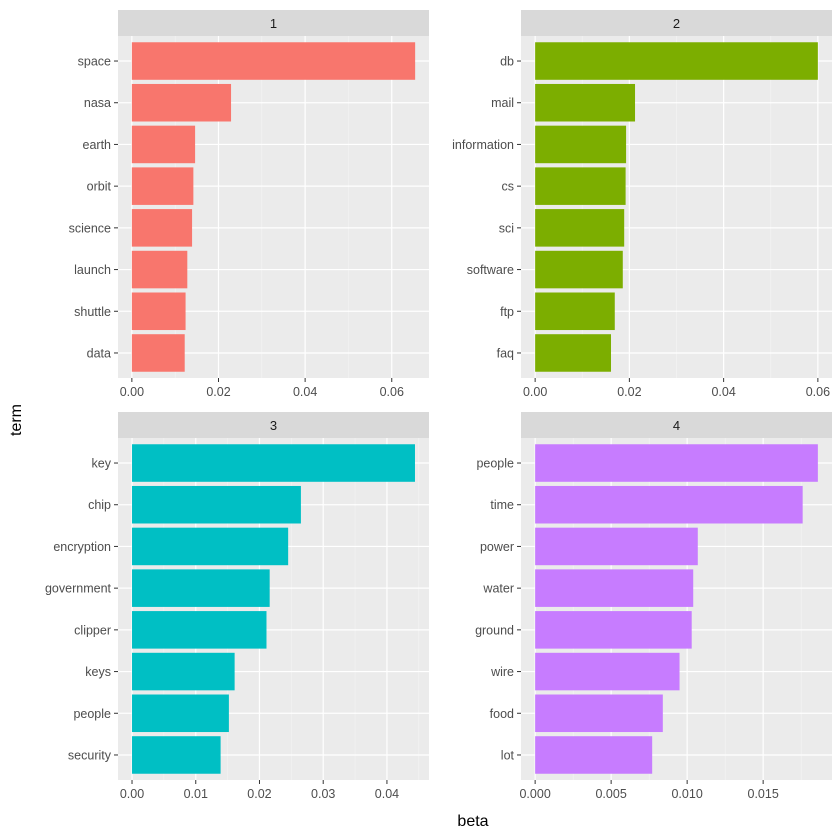 The image size is (840, 840). What do you see at coordinates (199, 630) in the screenshot?
I see `bar-clipper` at bounding box center [199, 630].